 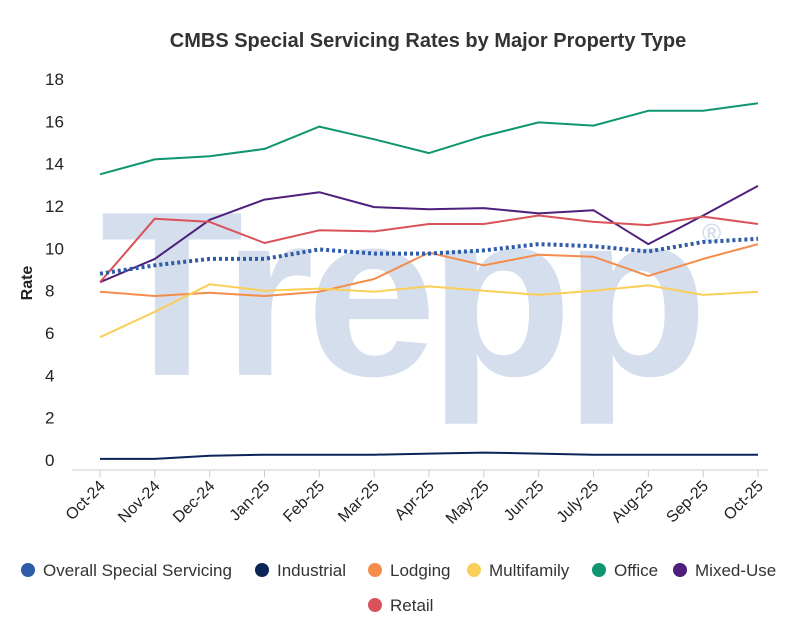 What do you see at coordinates (304, 502) in the screenshot?
I see `x-tick-label: Feb-25` at bounding box center [304, 502].